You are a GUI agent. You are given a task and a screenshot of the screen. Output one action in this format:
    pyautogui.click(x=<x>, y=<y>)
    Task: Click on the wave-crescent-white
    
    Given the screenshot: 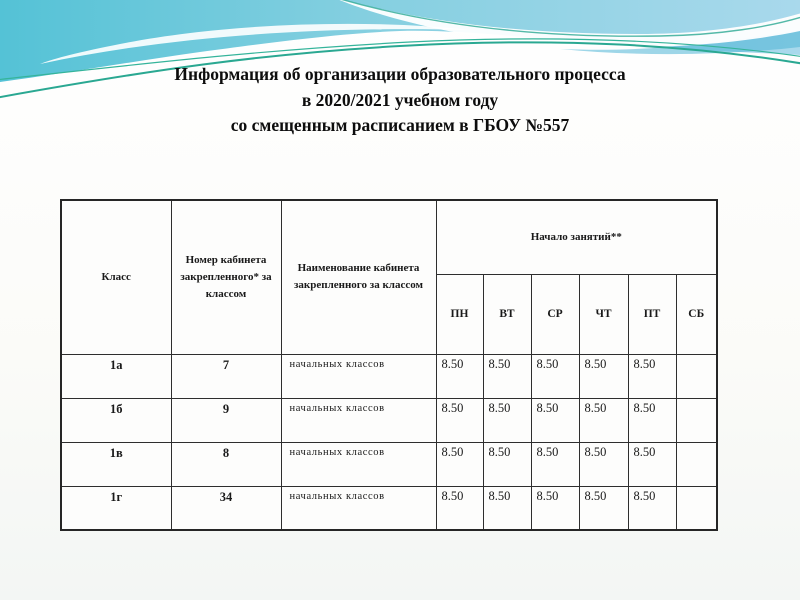 What is the action you would take?
    pyautogui.click(x=255, y=43)
    